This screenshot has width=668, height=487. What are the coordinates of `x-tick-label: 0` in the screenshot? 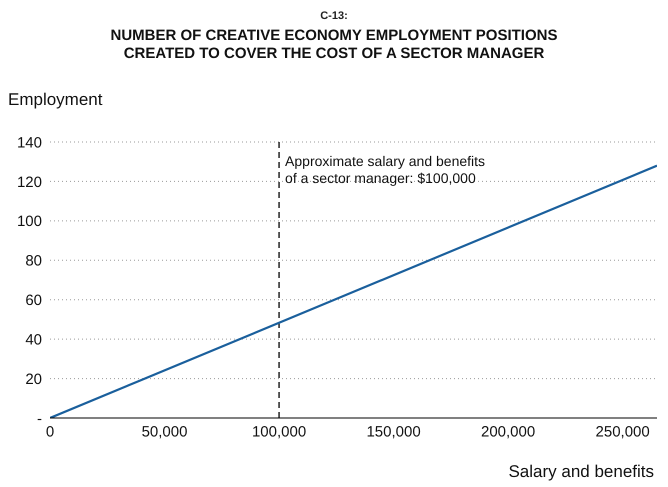 It's located at (50, 432).